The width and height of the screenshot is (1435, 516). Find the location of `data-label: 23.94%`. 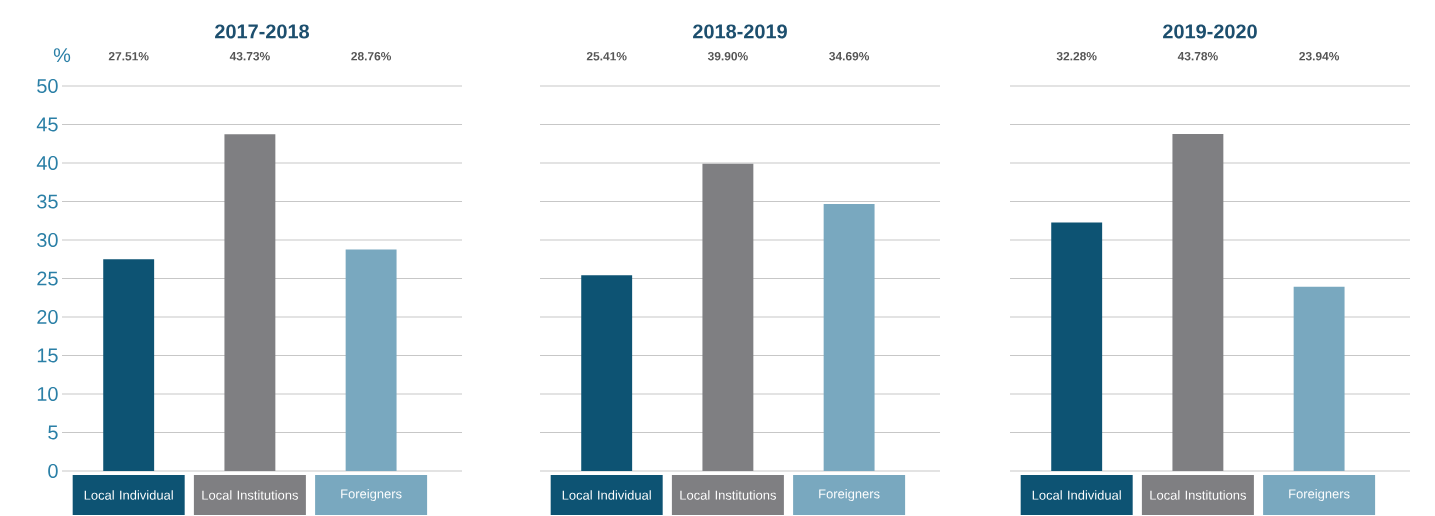

data-label: 23.94% is located at coordinates (1319, 56).